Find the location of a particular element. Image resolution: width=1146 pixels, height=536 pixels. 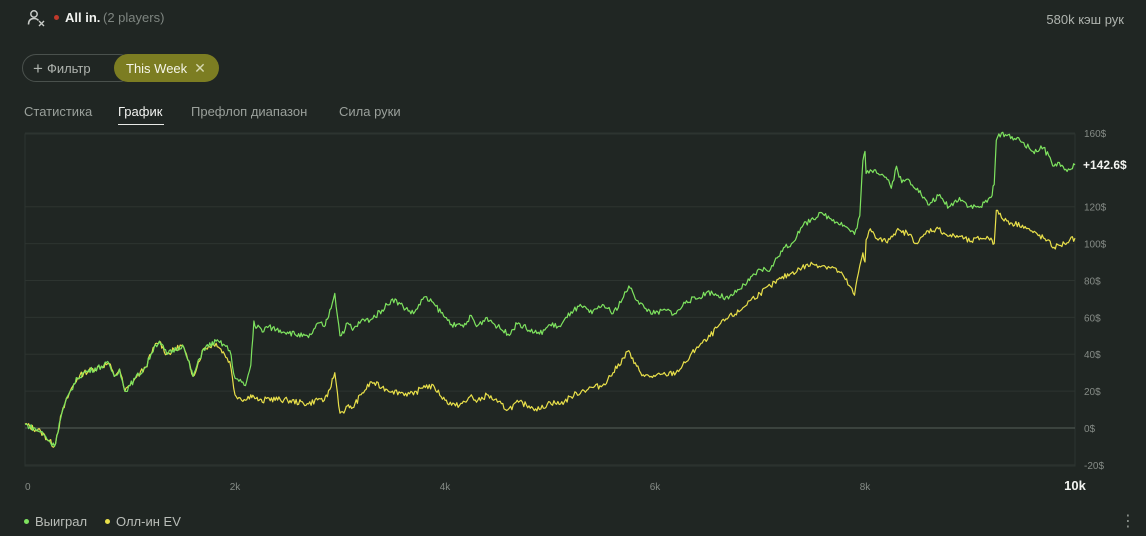

y-tick-label: -20$ is located at coordinates (1094, 466).